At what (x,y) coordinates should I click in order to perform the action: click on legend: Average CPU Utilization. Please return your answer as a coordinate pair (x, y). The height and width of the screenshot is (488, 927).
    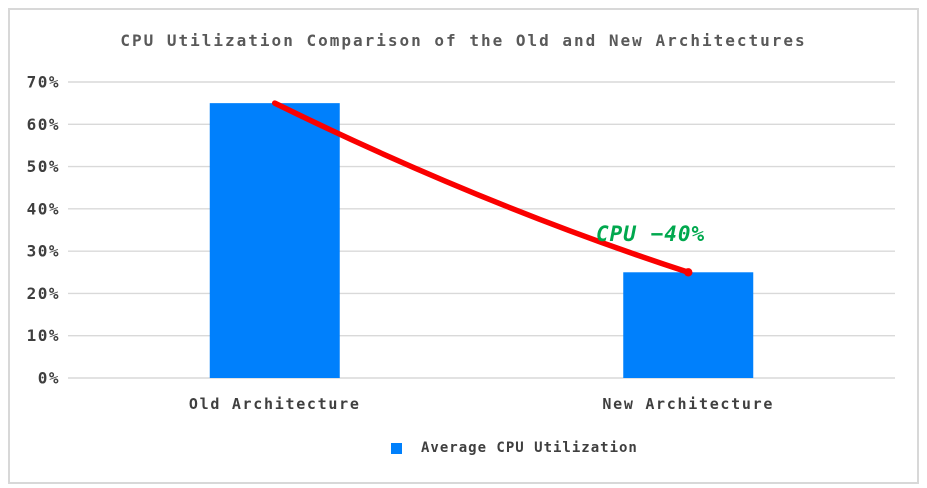
    Looking at the image, I should click on (514, 448).